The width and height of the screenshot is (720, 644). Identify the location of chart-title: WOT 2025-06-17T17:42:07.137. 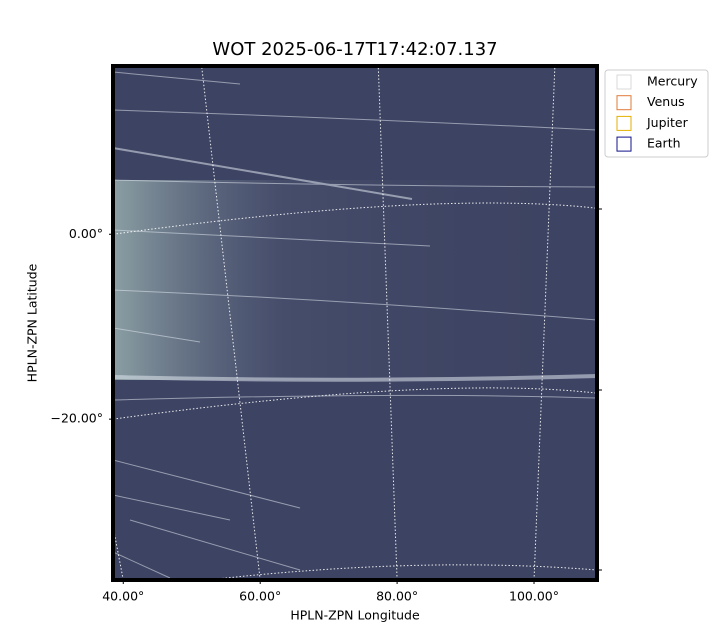
(354, 49).